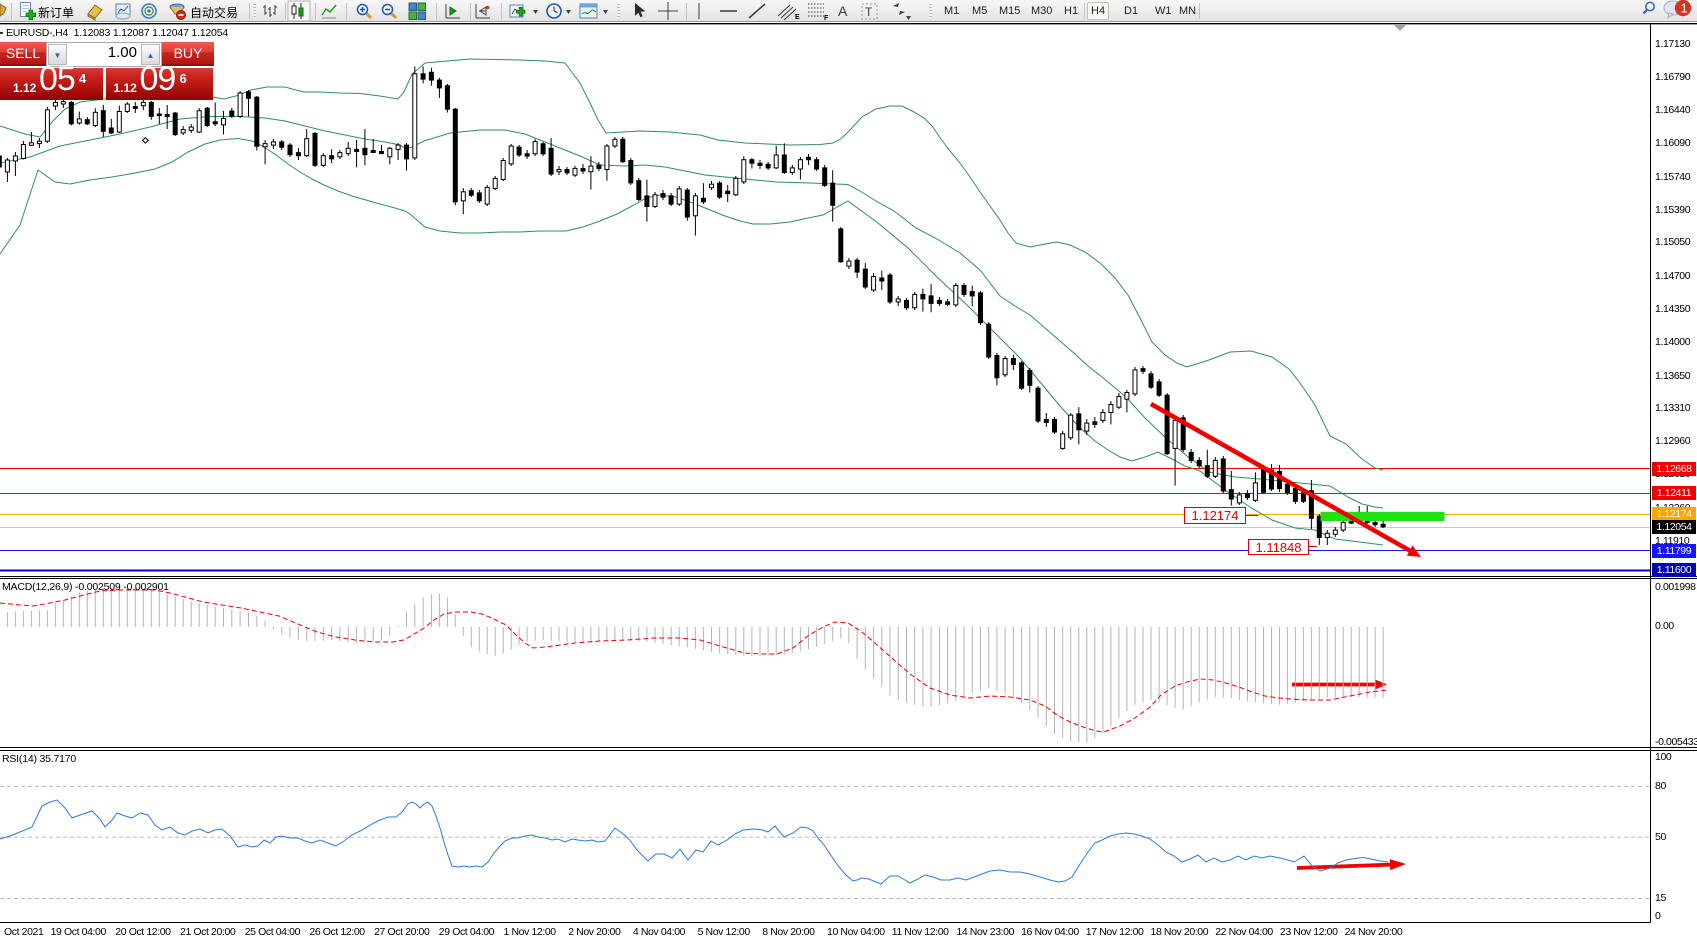  What do you see at coordinates (1684, 8) in the screenshot?
I see `svg-text: 1` at bounding box center [1684, 8].